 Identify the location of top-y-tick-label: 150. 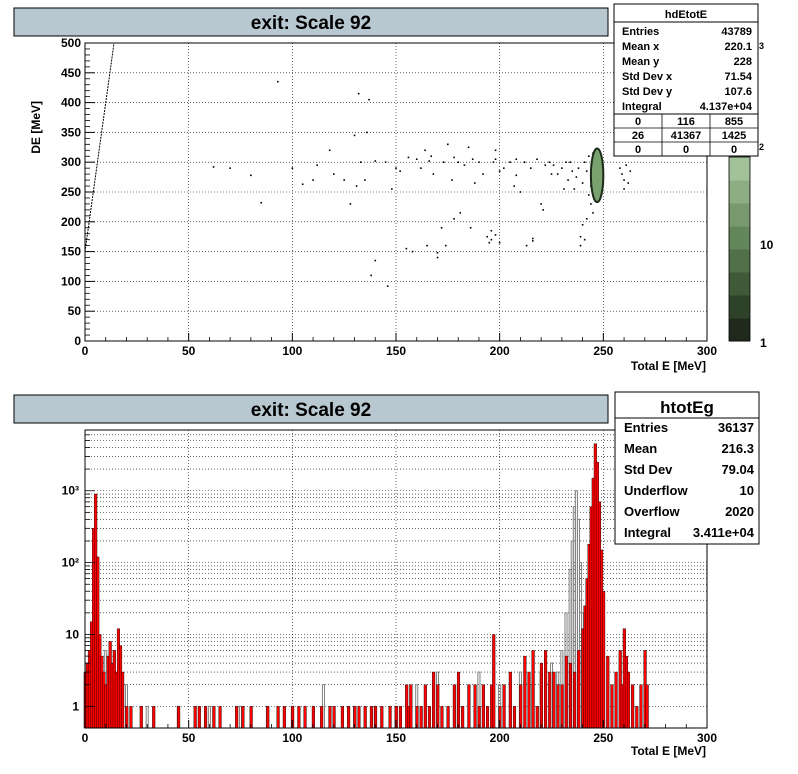
(71, 252).